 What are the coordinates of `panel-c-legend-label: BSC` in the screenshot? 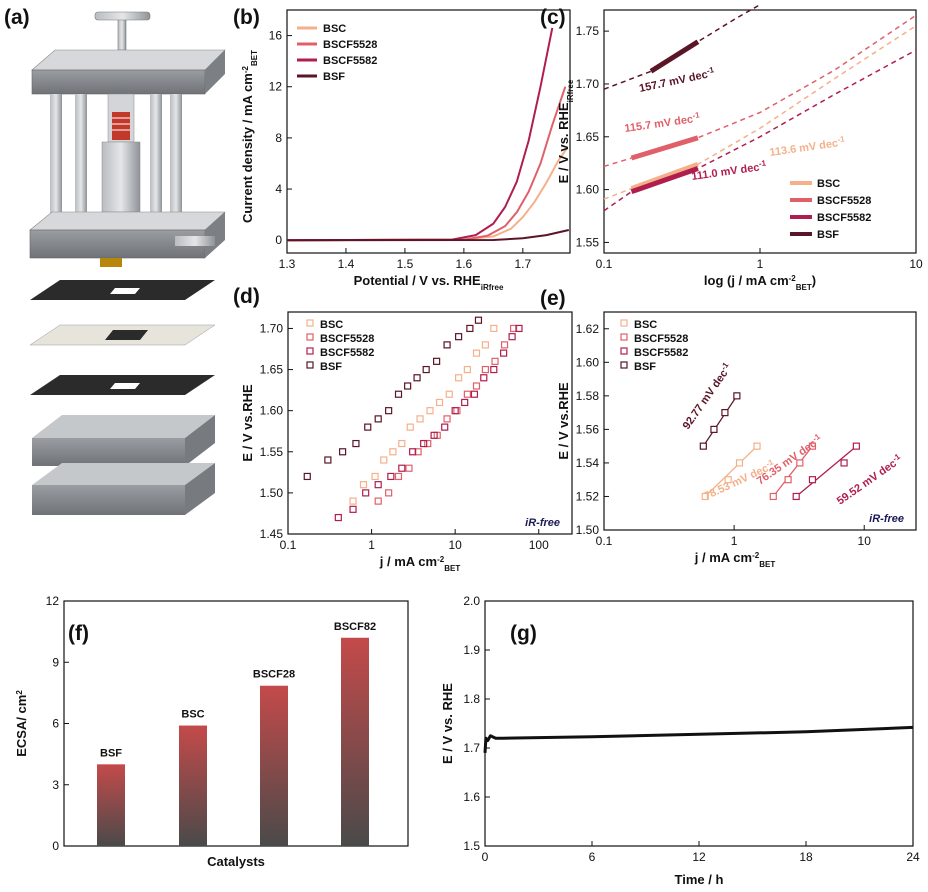 It's located at (828, 184).